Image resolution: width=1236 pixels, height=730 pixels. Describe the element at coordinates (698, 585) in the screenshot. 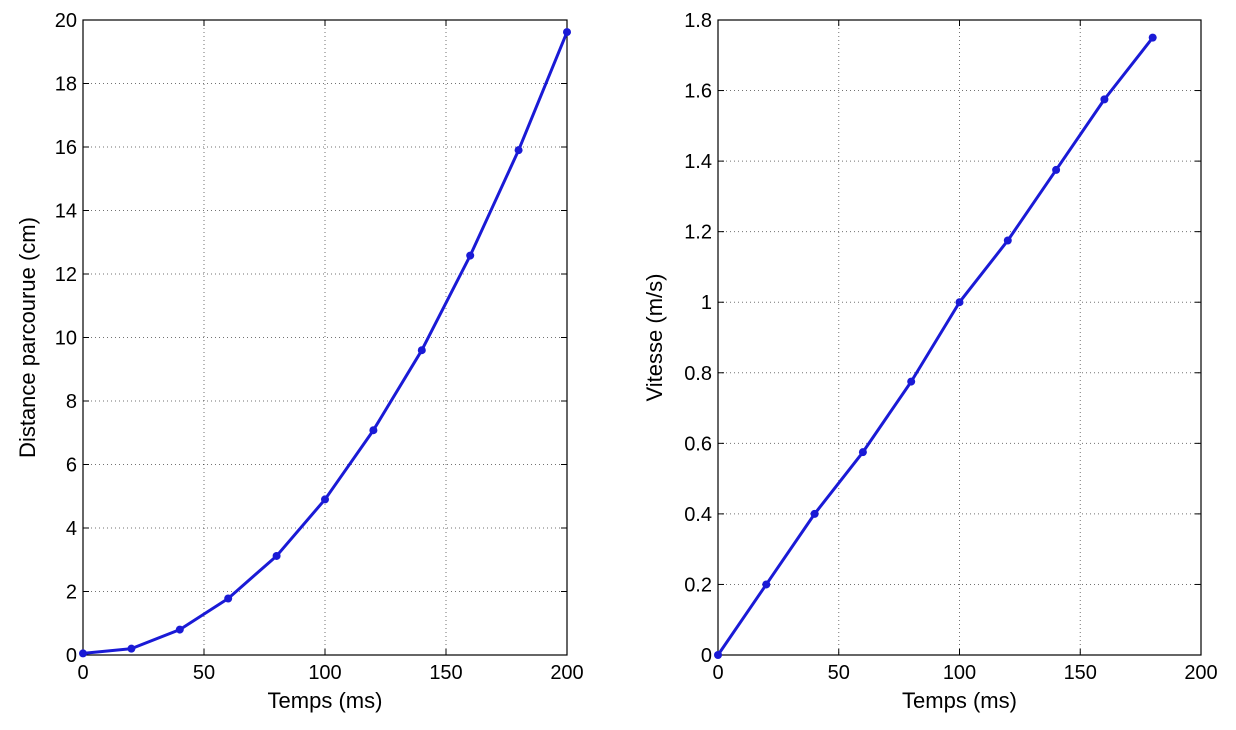

I see `y-tick-label: 0.2` at that location.